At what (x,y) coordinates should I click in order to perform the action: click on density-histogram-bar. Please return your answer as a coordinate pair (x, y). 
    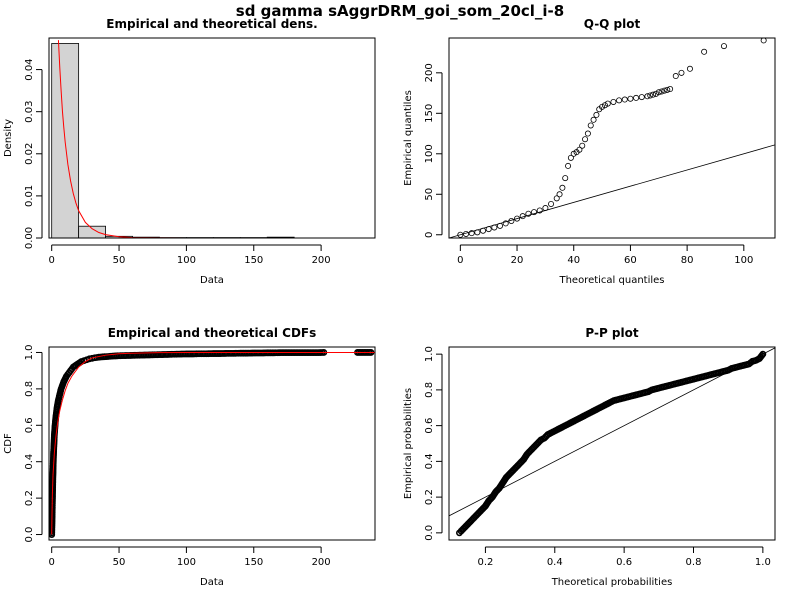
    Looking at the image, I should click on (92, 231).